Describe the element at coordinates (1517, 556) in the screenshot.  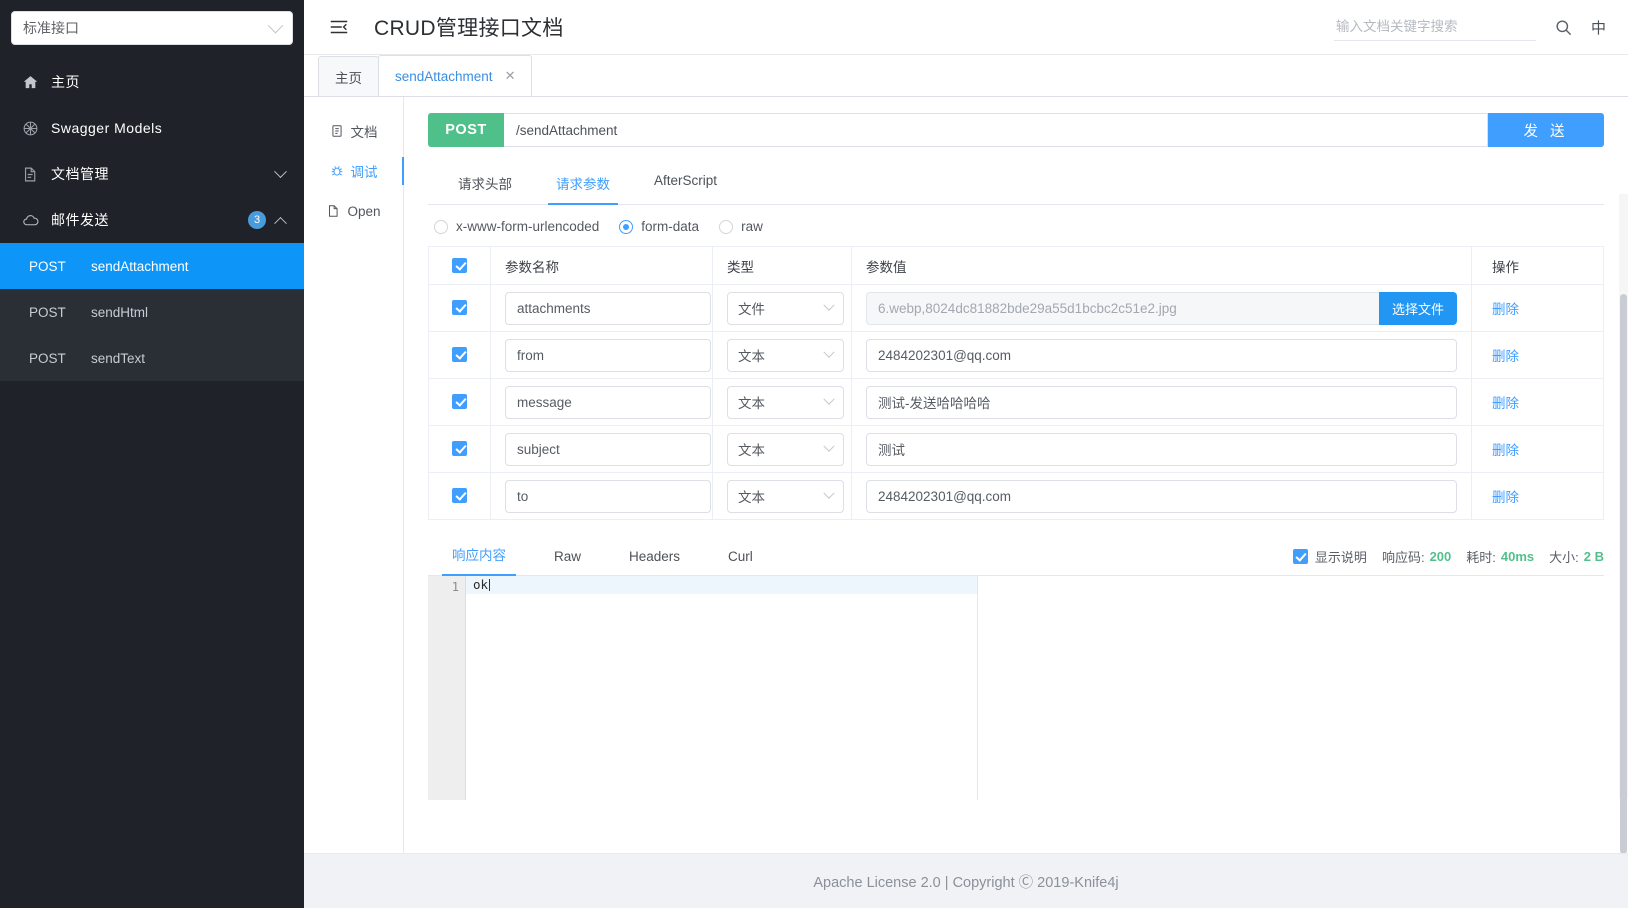
I see `elapsed-time-value: 40ms` at that location.